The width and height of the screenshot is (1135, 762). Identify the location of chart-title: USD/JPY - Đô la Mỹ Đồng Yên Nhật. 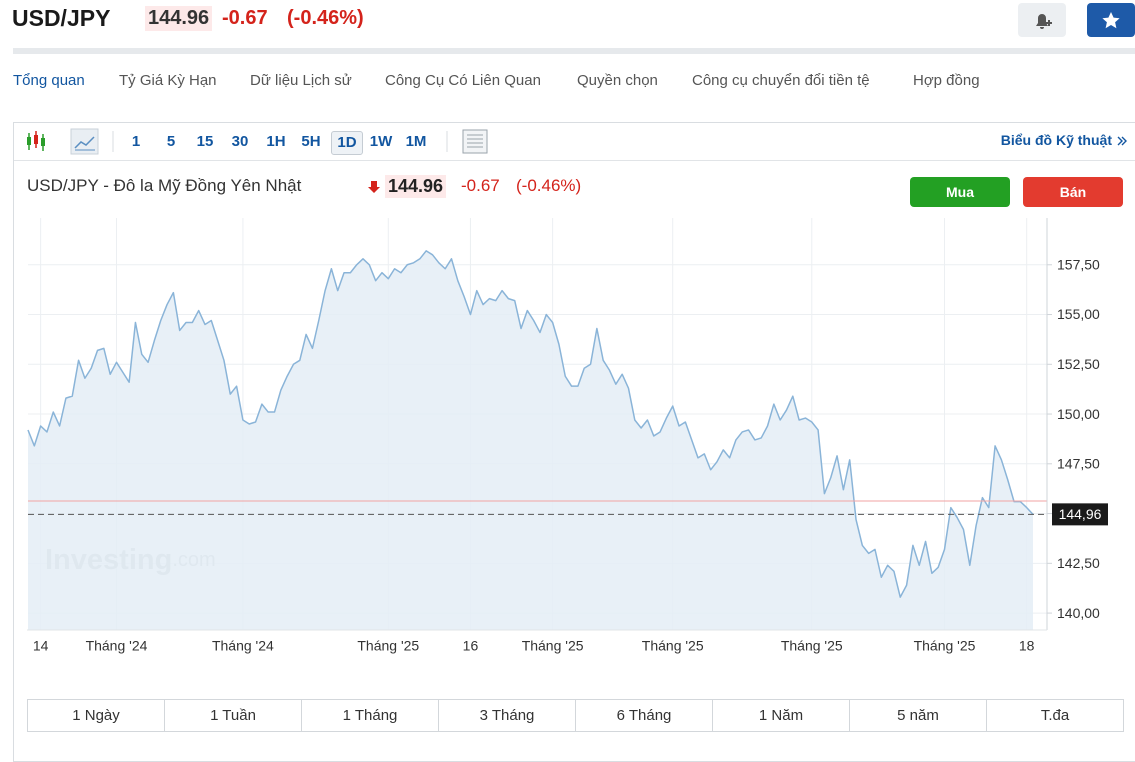
(164, 185).